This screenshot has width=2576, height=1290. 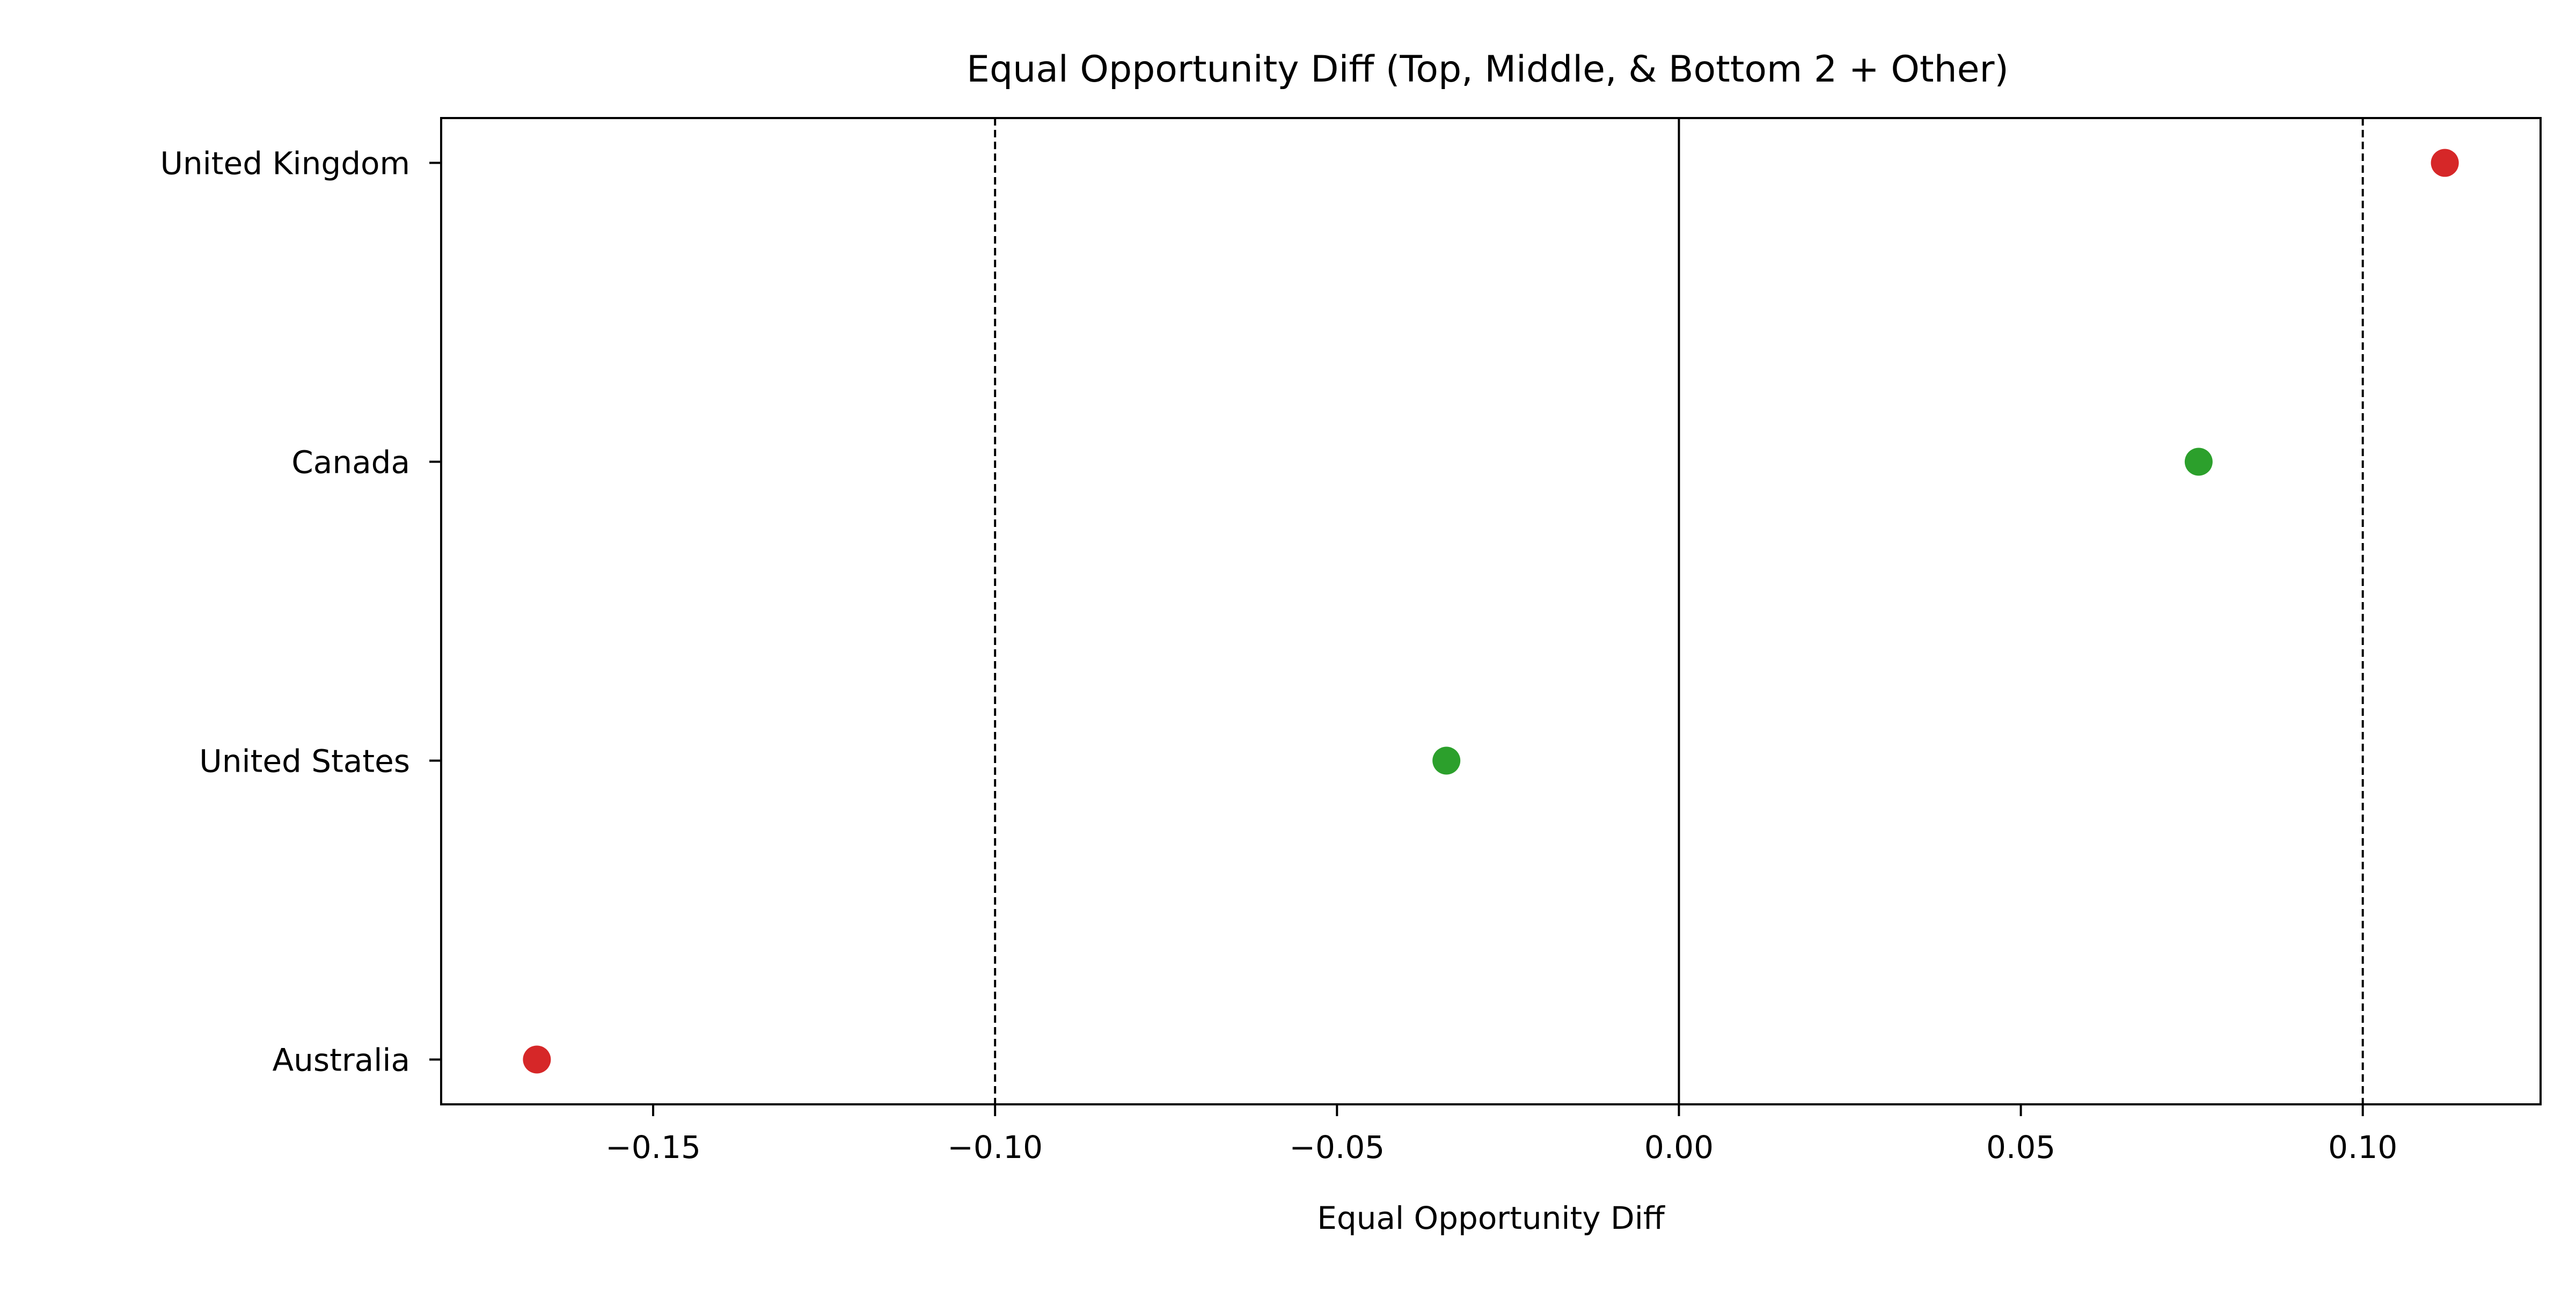 What do you see at coordinates (1337, 1147) in the screenshot?
I see `x-tick-label: −0.05` at bounding box center [1337, 1147].